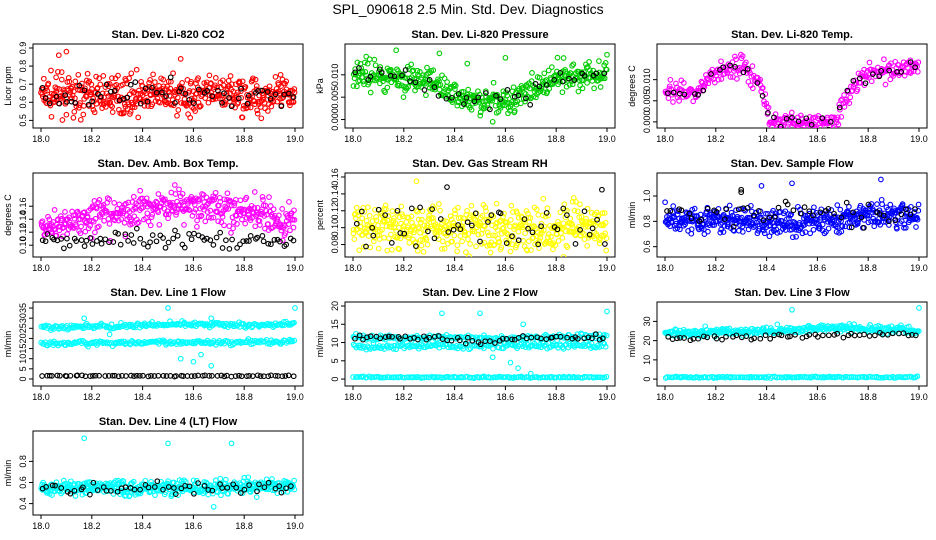 This screenshot has height=540, width=936. Describe the element at coordinates (335, 228) in the screenshot. I see `y-tick-label: 0.10` at that location.